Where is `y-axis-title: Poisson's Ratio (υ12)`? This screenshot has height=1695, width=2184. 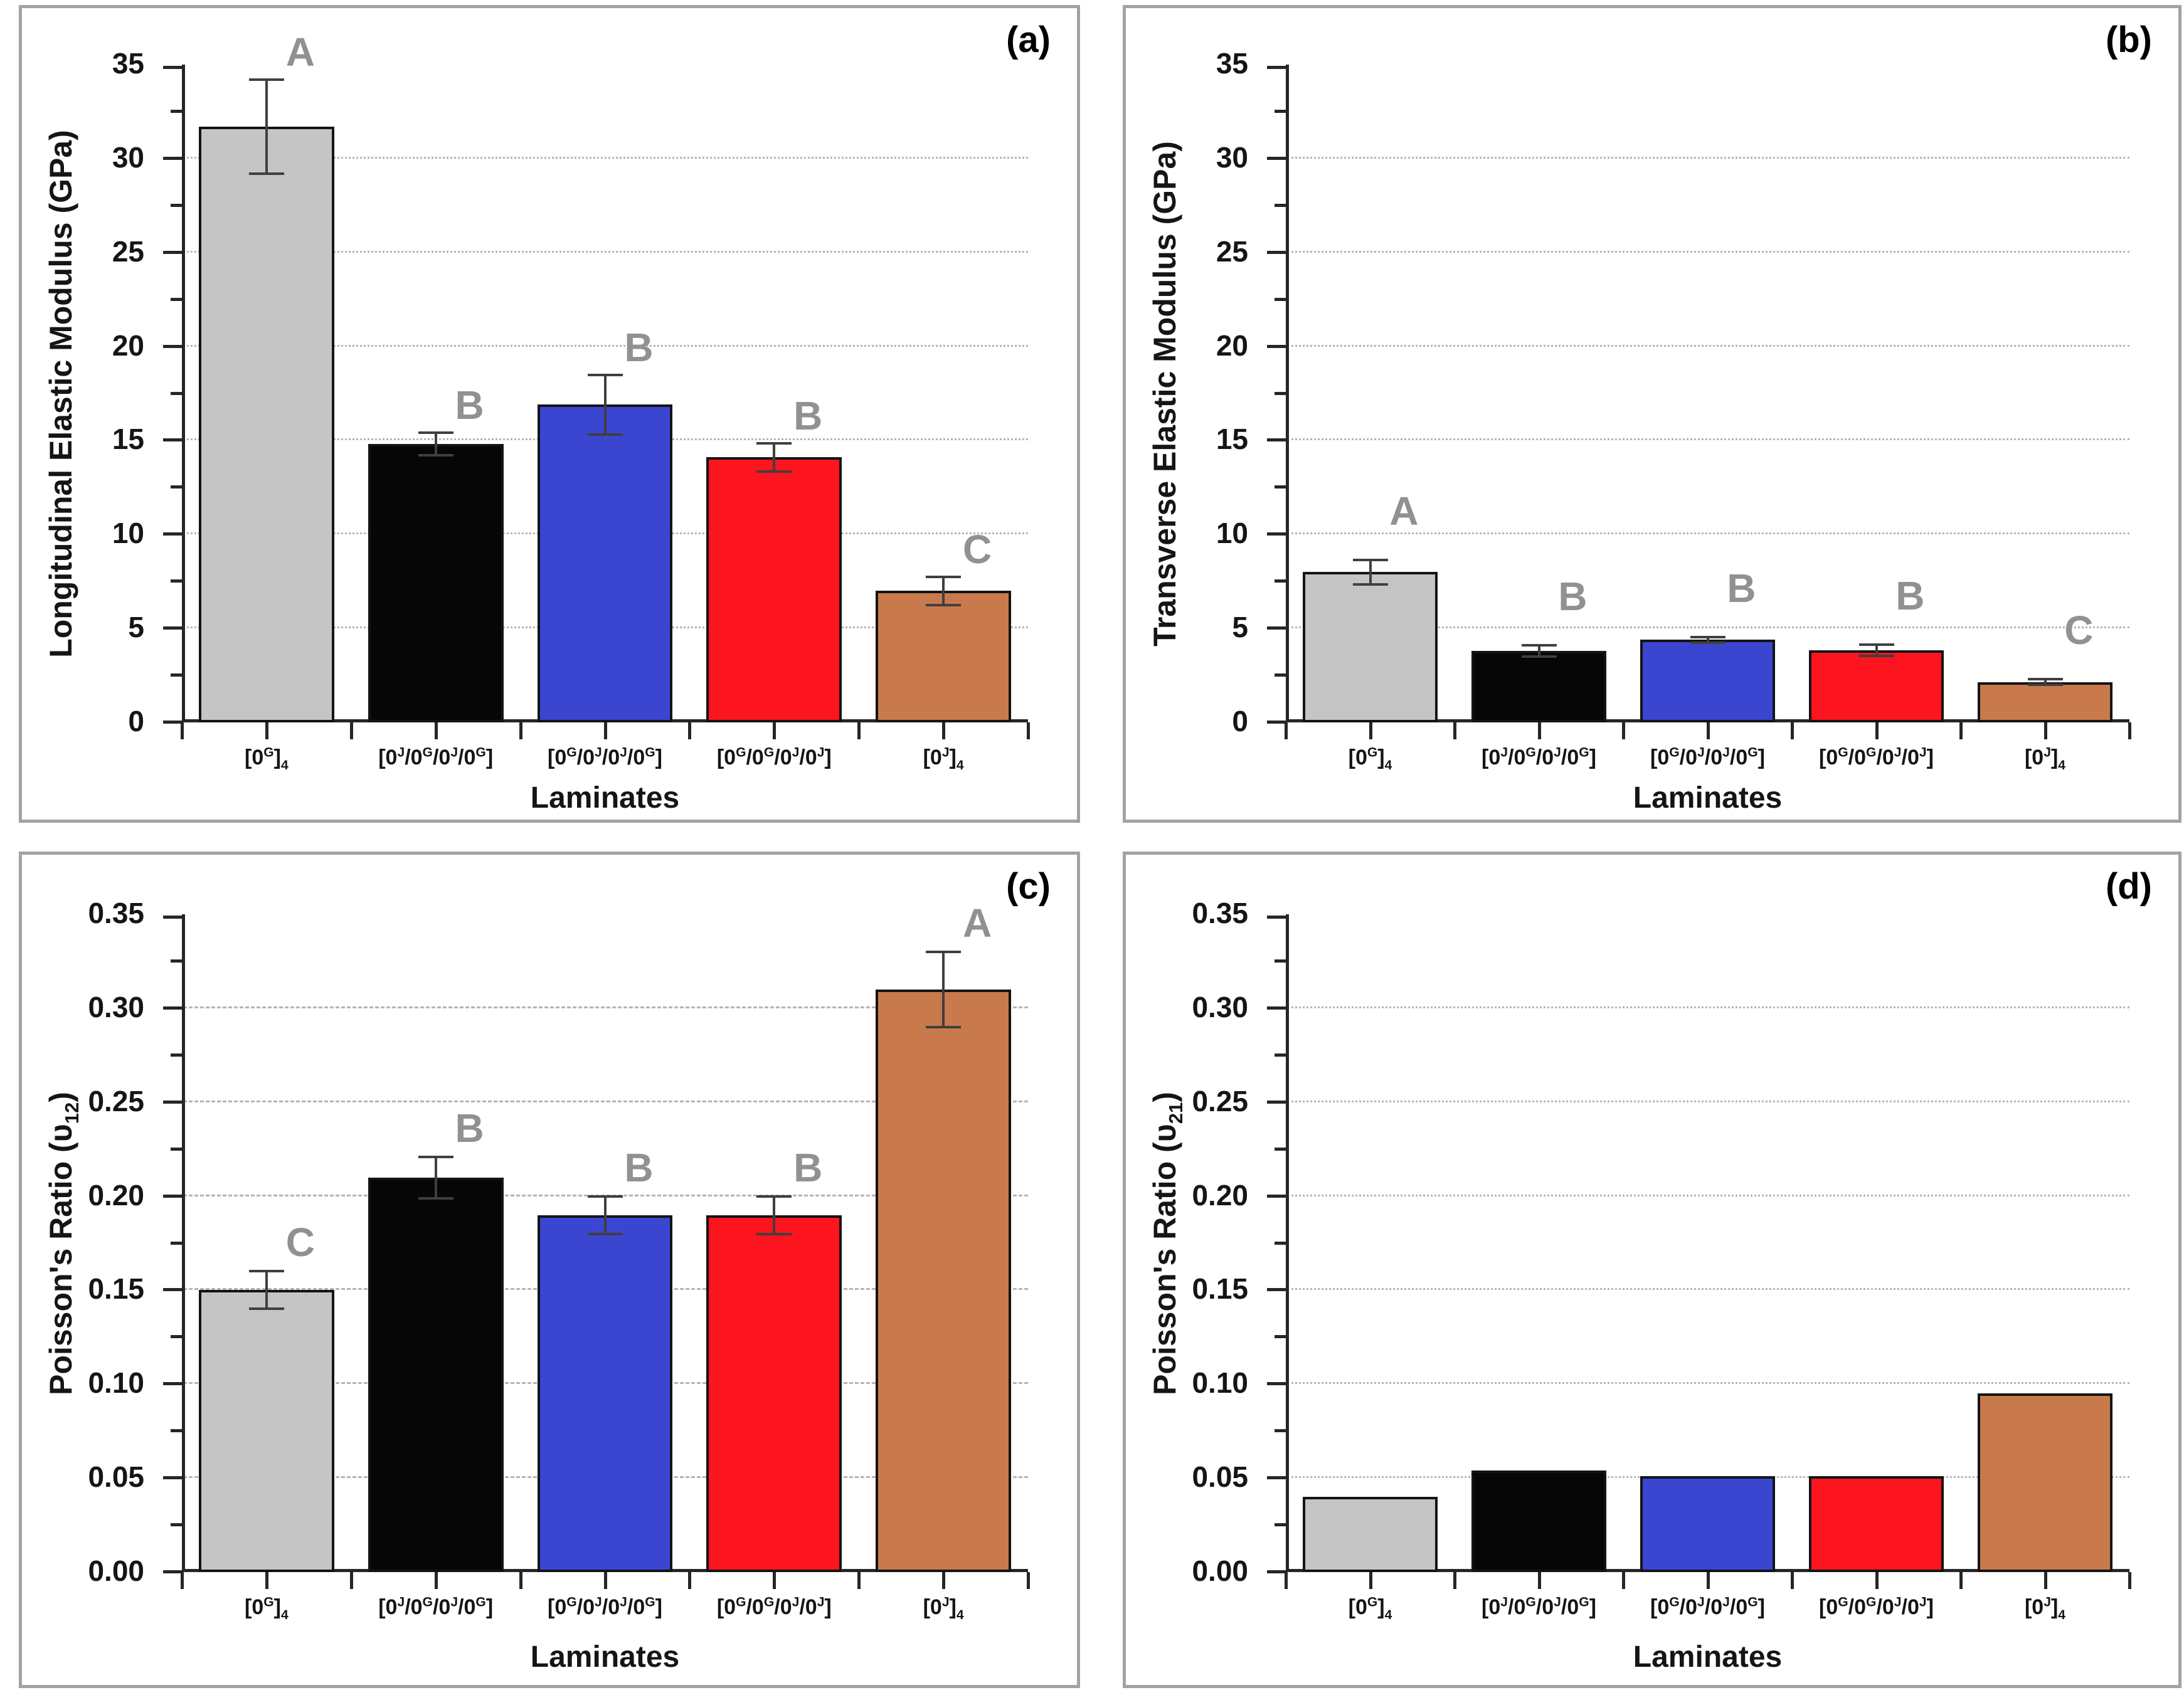
y-axis-title: Poisson's Ratio (υ12) is located at coordinates (63, 1243).